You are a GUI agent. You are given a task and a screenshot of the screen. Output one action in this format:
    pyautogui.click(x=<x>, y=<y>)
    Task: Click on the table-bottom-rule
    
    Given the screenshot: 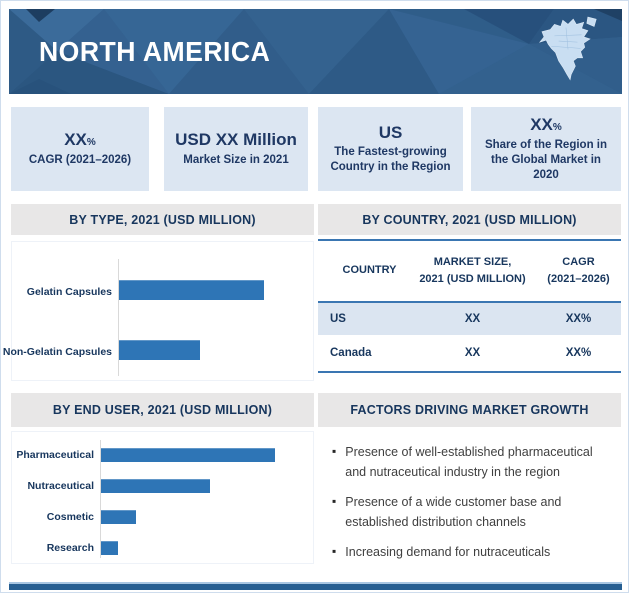 What is the action you would take?
    pyautogui.click(x=469, y=372)
    